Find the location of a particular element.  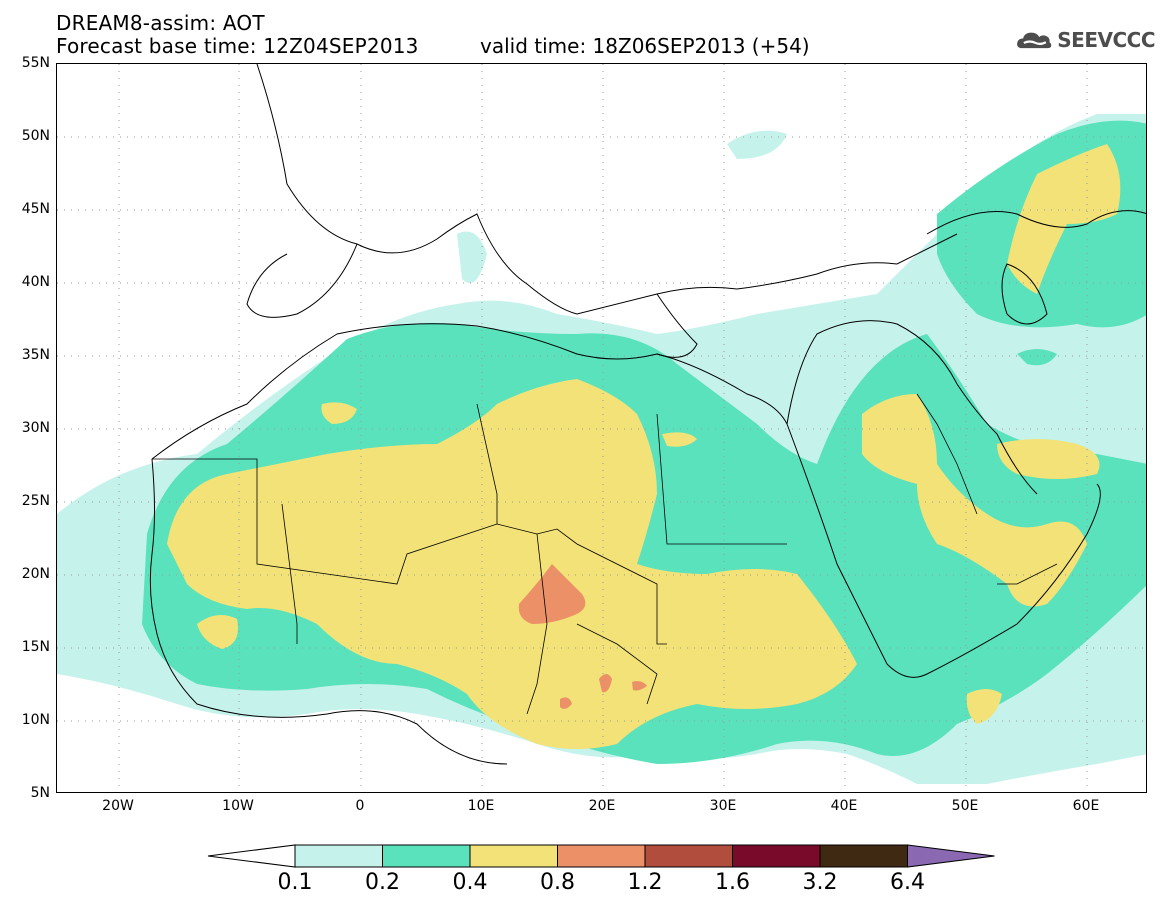

aot-contour-0-1-c is located at coordinates (472, 257).